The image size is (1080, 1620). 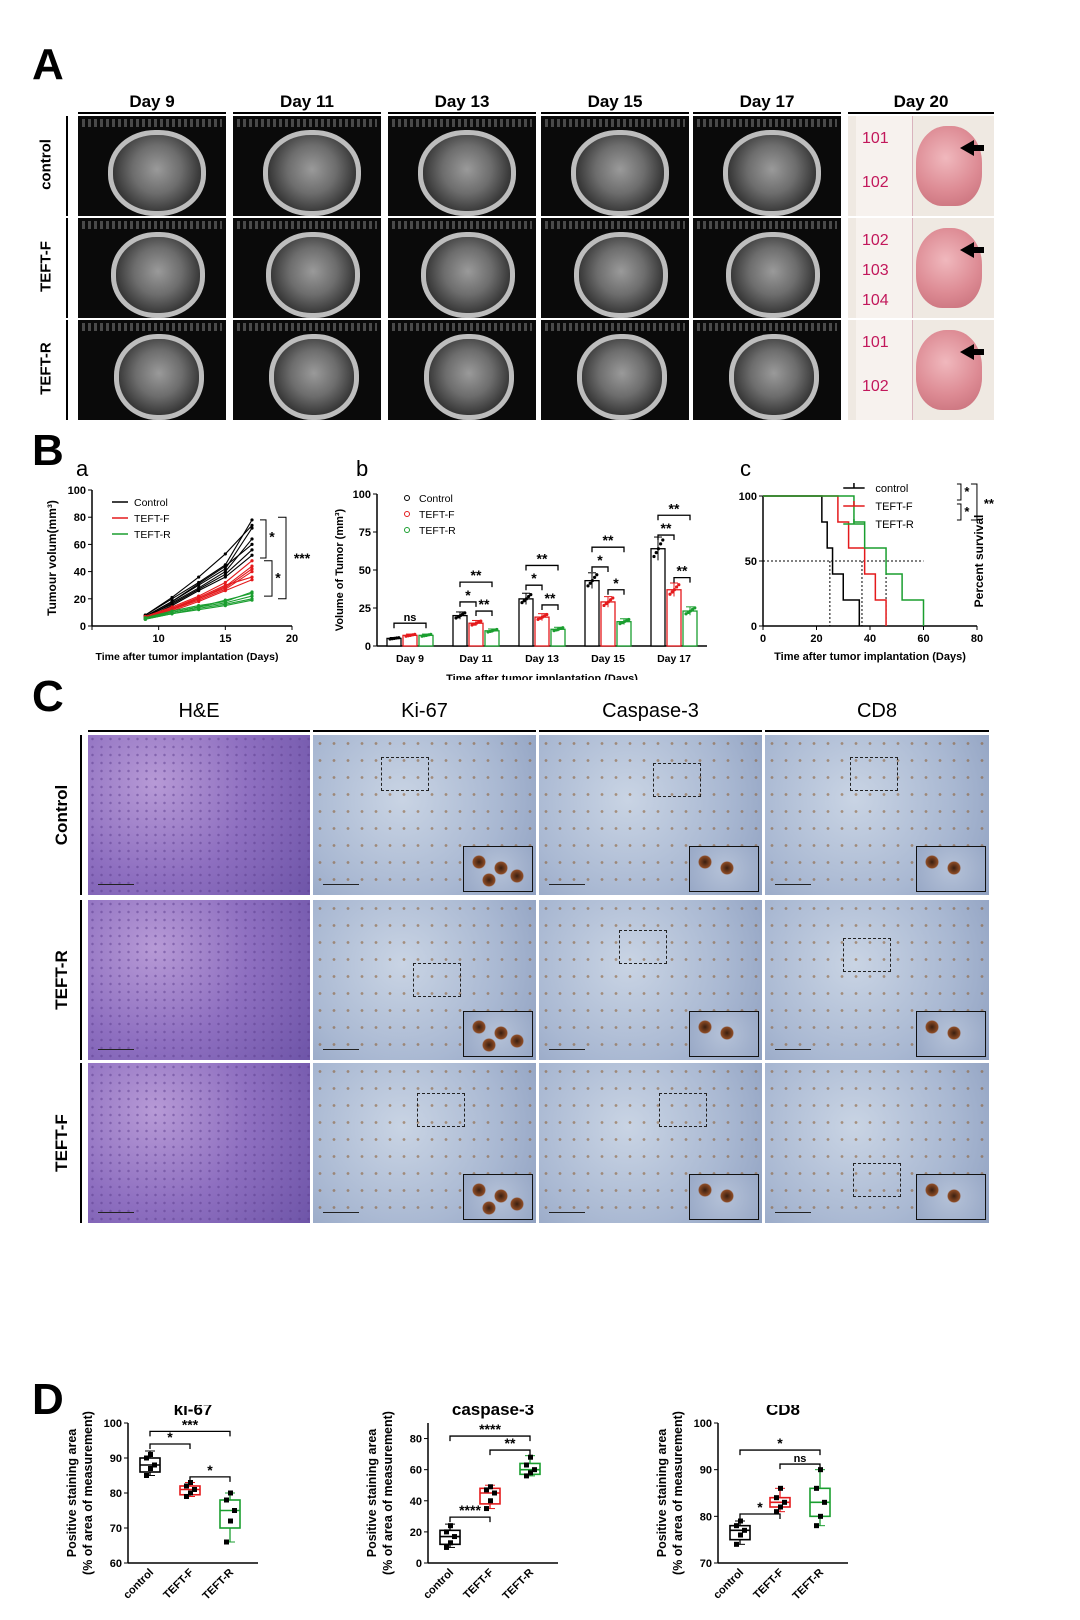 What do you see at coordinates (437, 531) in the screenshot?
I see `legend-label: TEFT-R` at bounding box center [437, 531].